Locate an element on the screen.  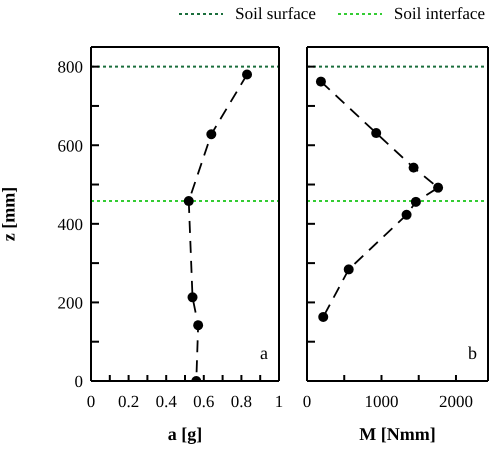
x-tick-label: 0.8 is located at coordinates (241, 402).